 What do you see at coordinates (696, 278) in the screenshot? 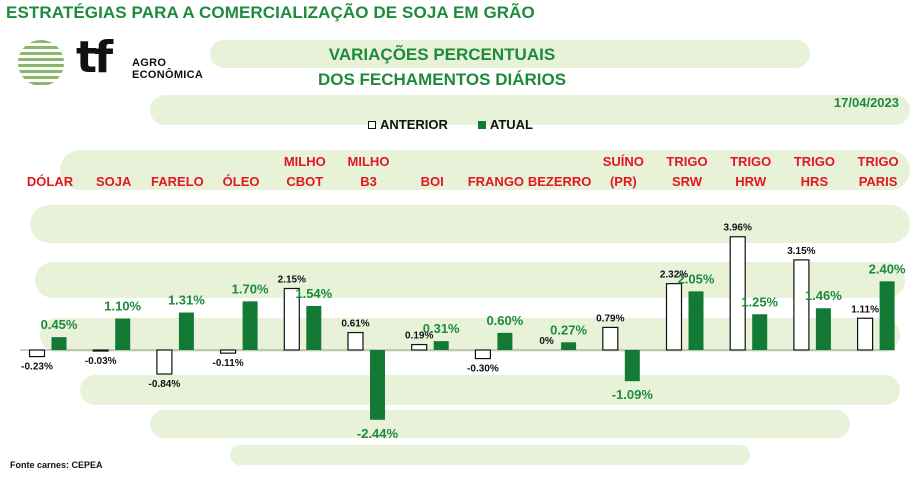
I see `data-label-current: 2.05%` at bounding box center [696, 278].